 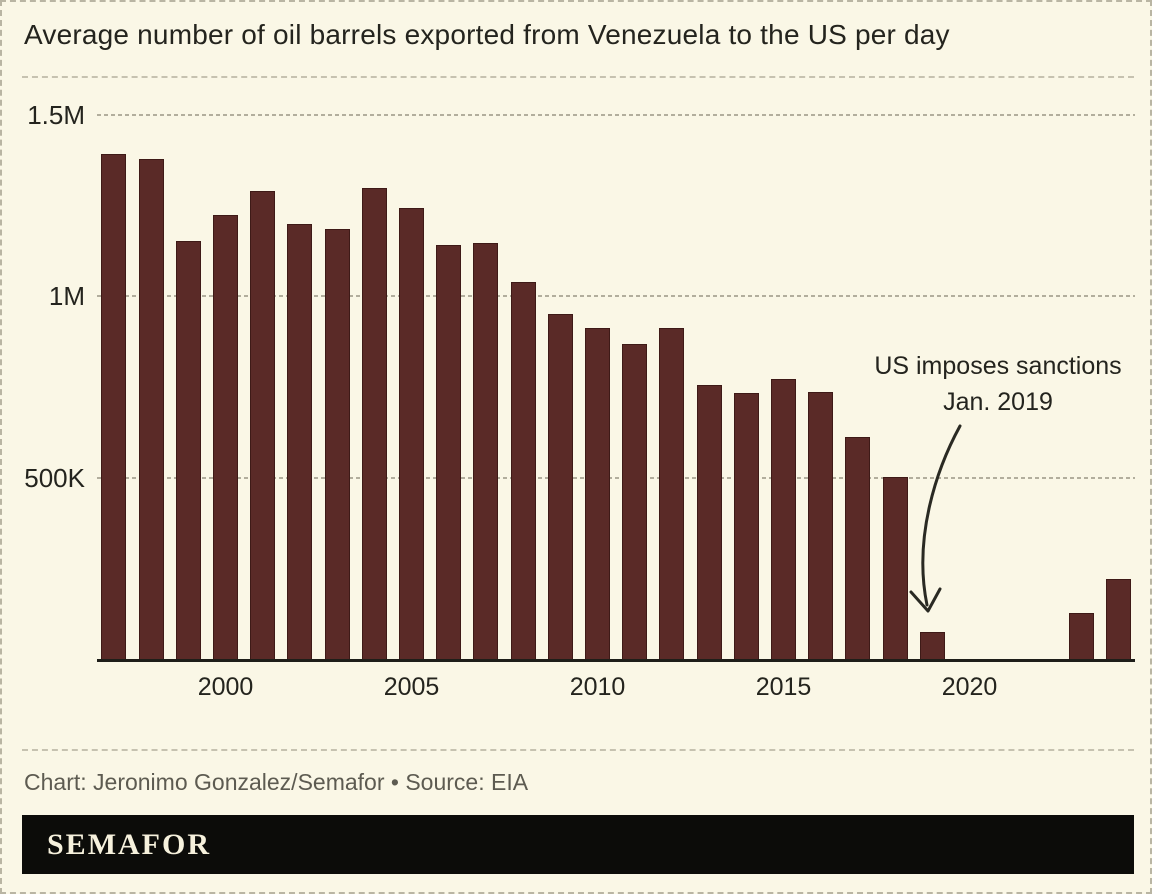 I want to click on bar-1998, so click(x=151, y=409).